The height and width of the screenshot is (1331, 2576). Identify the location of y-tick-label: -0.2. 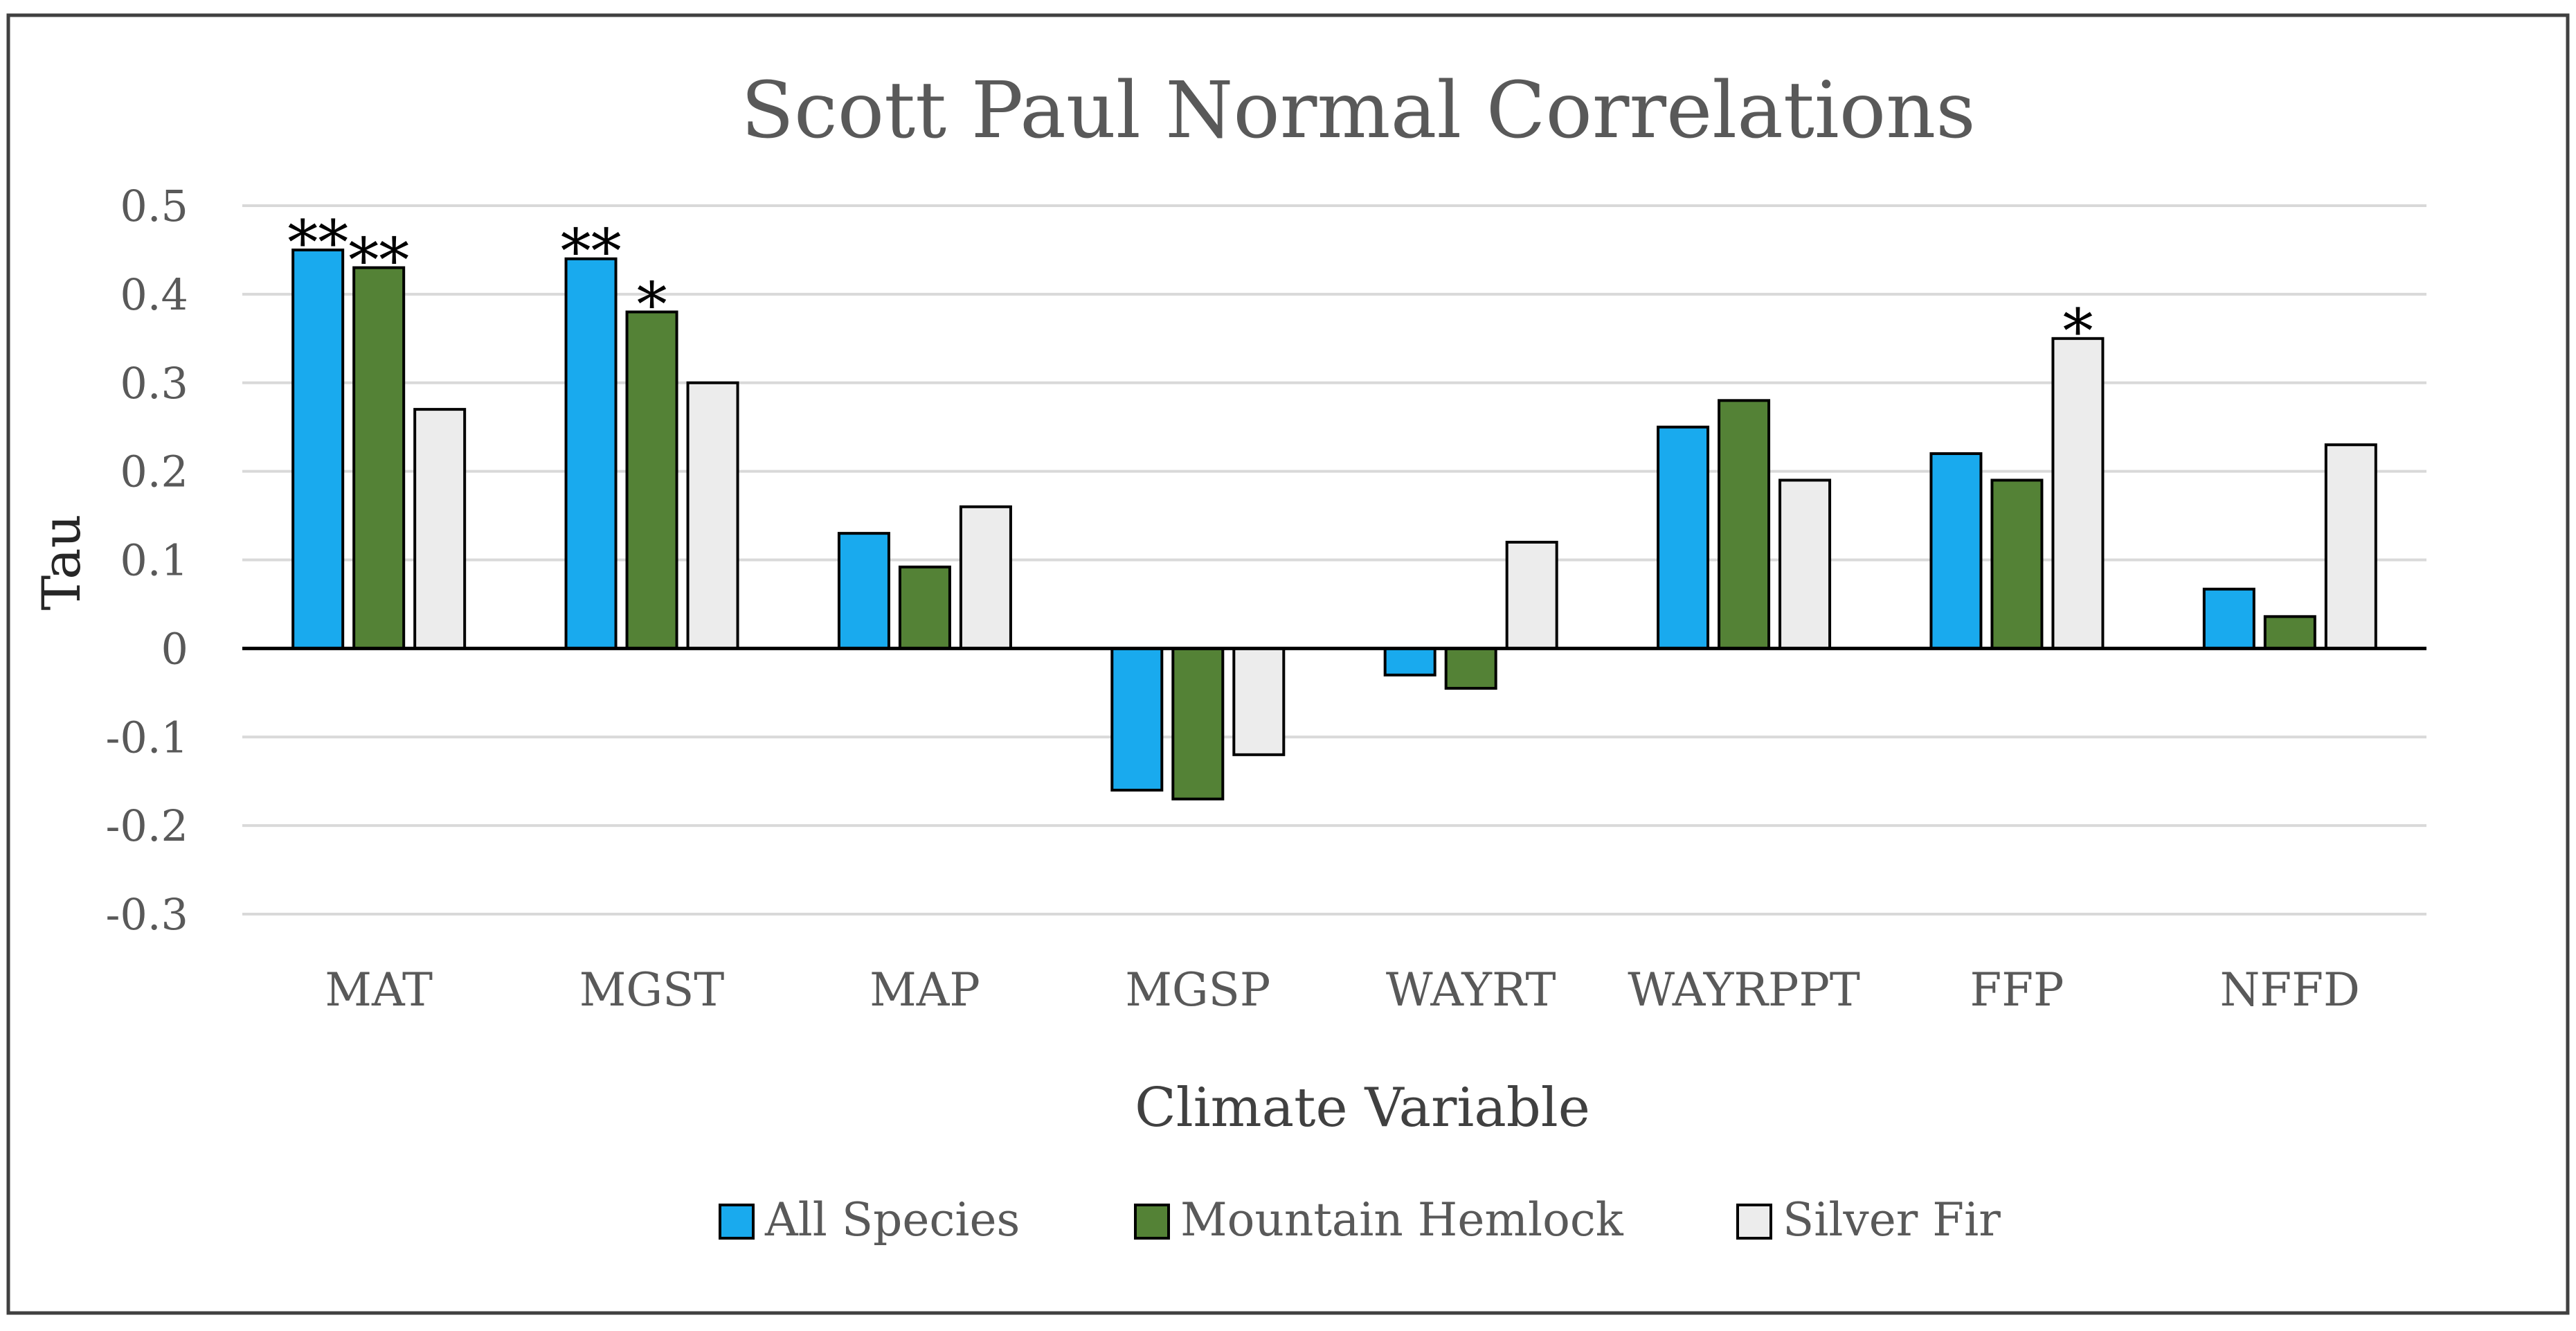
(146, 826).